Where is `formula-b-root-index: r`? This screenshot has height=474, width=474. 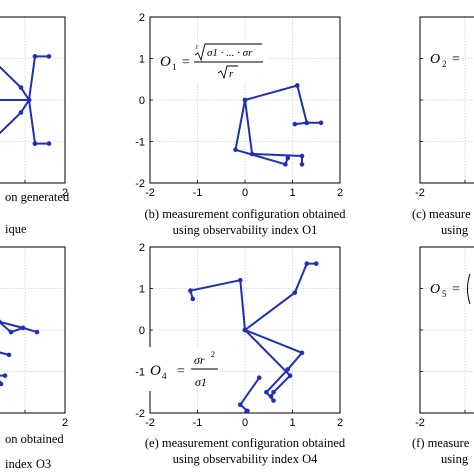
formula-b-root-index: r is located at coordinates (197, 47).